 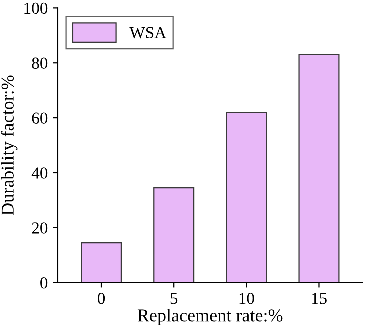 What do you see at coordinates (174, 298) in the screenshot?
I see `x-tick-label: 5` at bounding box center [174, 298].